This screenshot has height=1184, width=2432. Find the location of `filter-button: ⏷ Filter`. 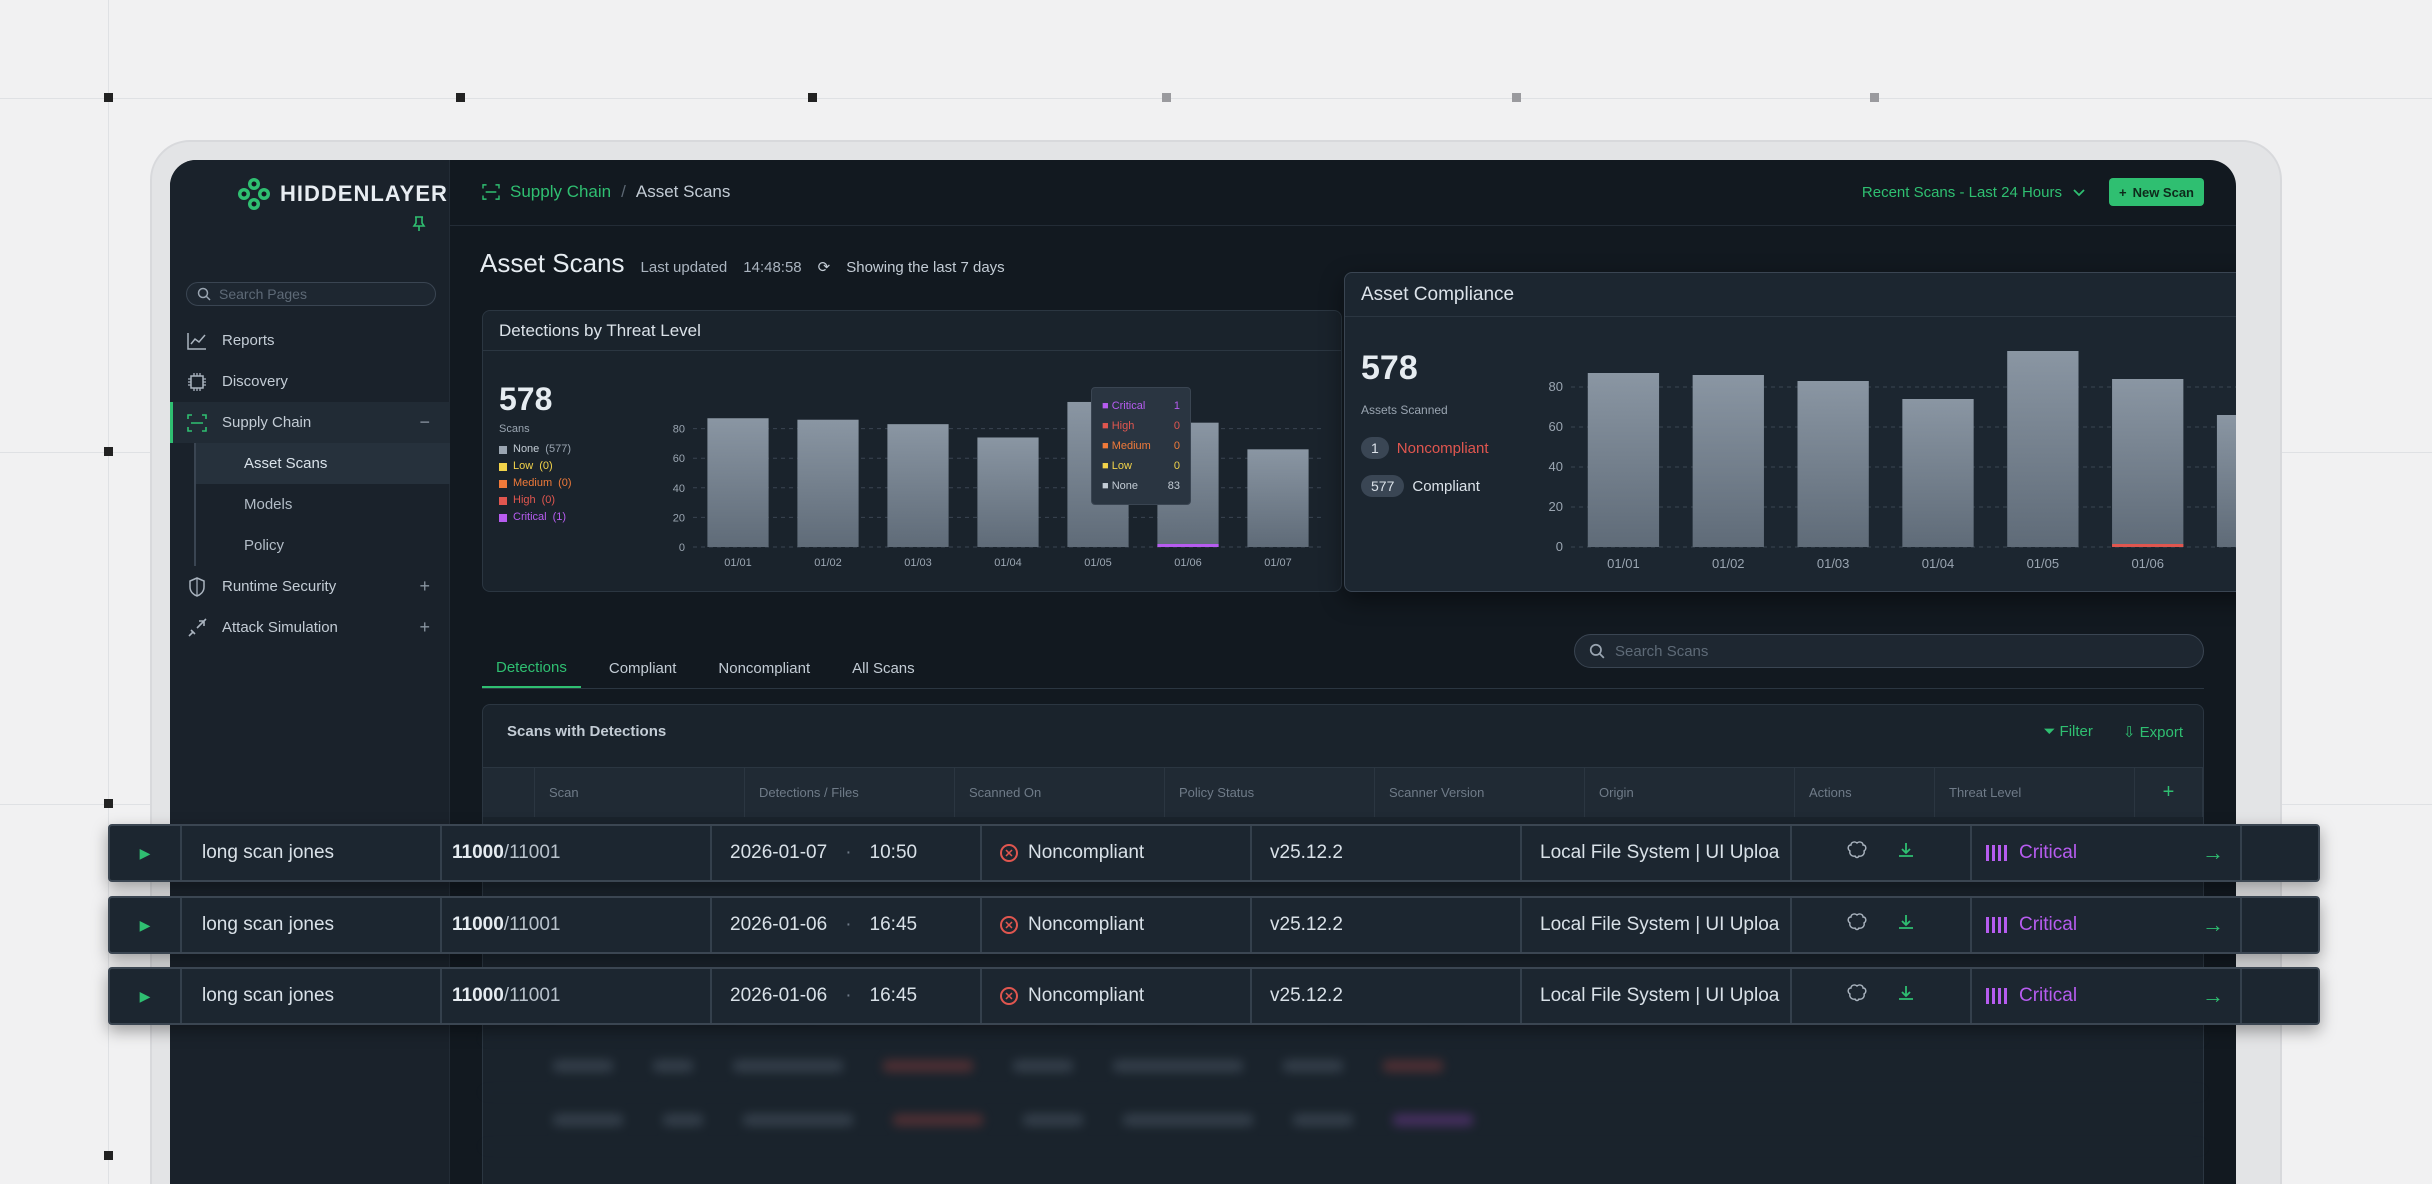

filter-button: ⏷ Filter is located at coordinates (2068, 731).